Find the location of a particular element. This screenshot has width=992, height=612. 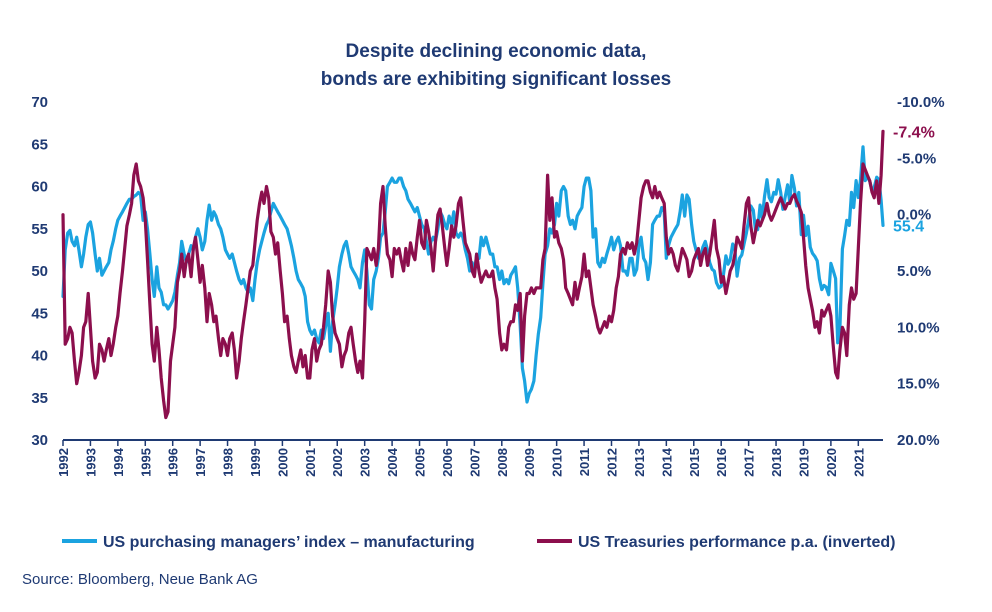

x-tick-label: 2008 is located at coordinates (502, 462).